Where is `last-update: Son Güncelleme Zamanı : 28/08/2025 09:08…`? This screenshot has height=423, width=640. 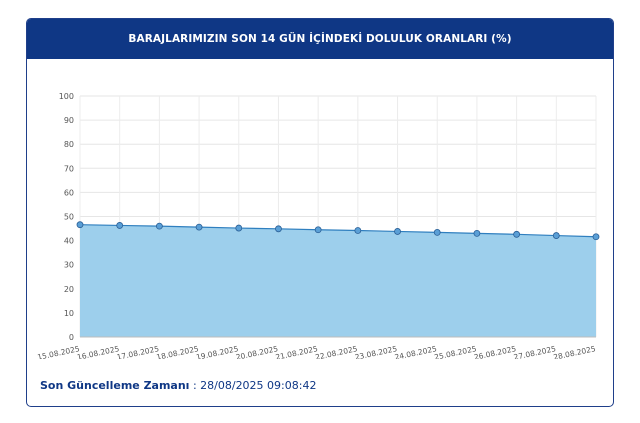
last-update: Son Güncelleme Zamanı : 28/08/2025 09:08… is located at coordinates (178, 385).